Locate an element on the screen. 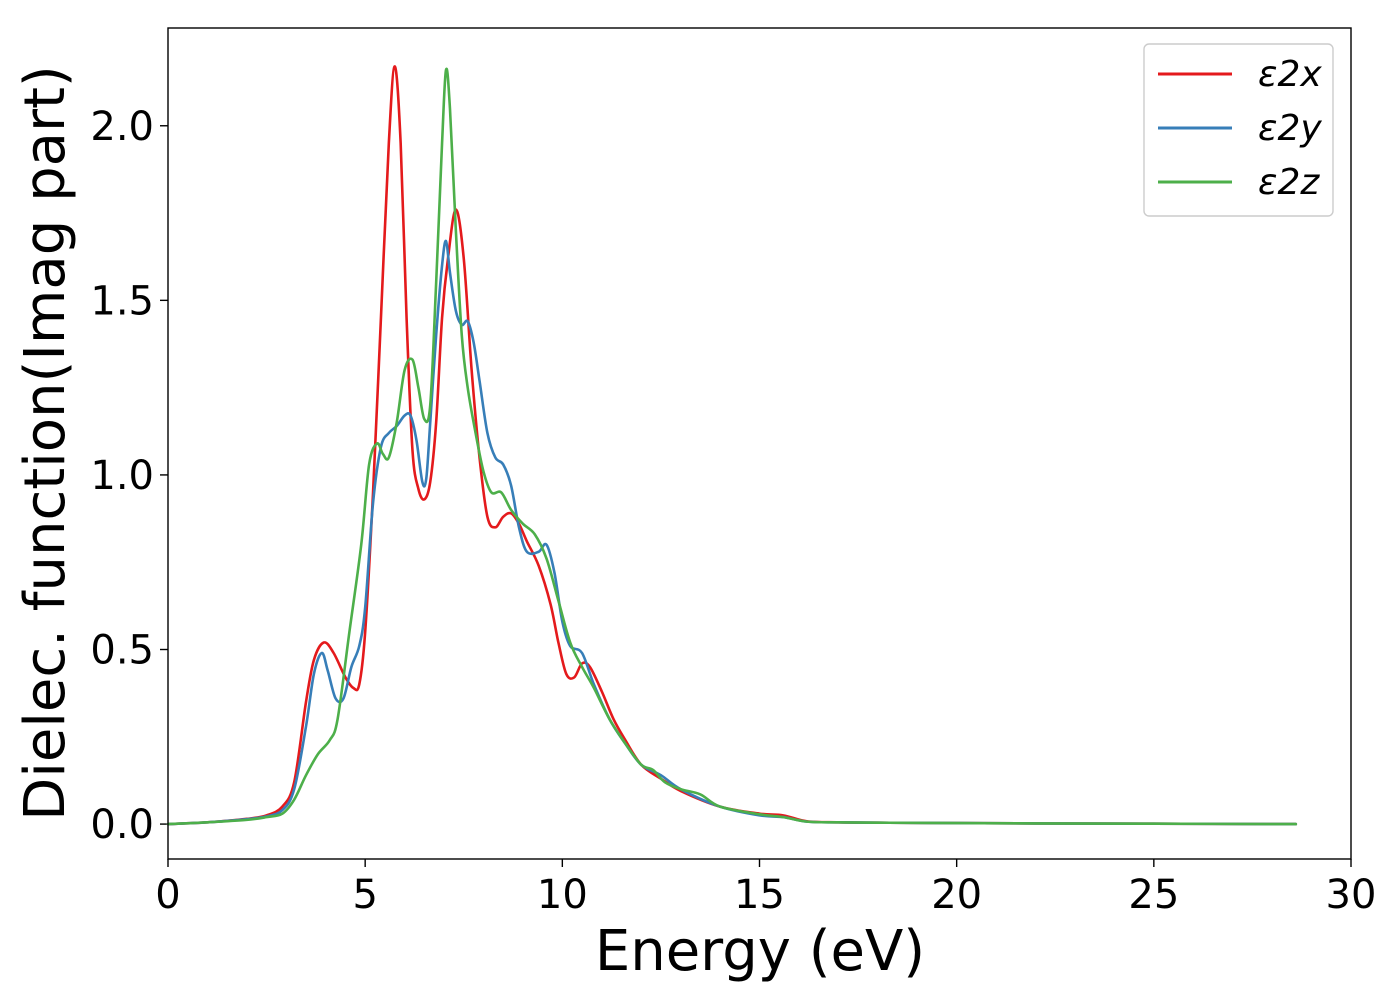 The height and width of the screenshot is (1000, 1400). x-tick-label: 25 is located at coordinates (1153, 895).